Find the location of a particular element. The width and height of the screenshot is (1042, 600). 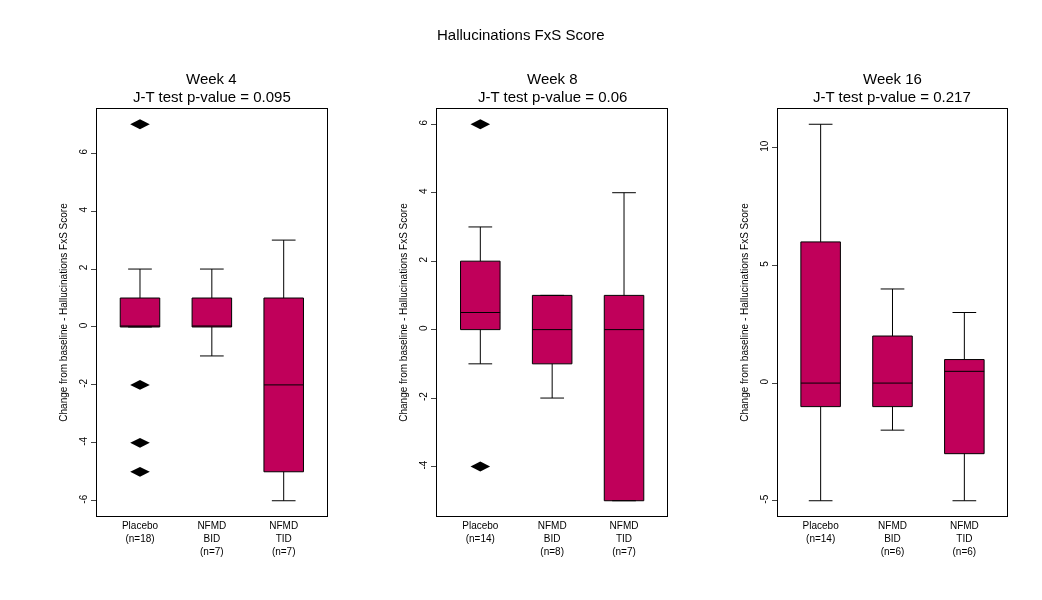

chart-title: Week 4 is located at coordinates (211, 78).